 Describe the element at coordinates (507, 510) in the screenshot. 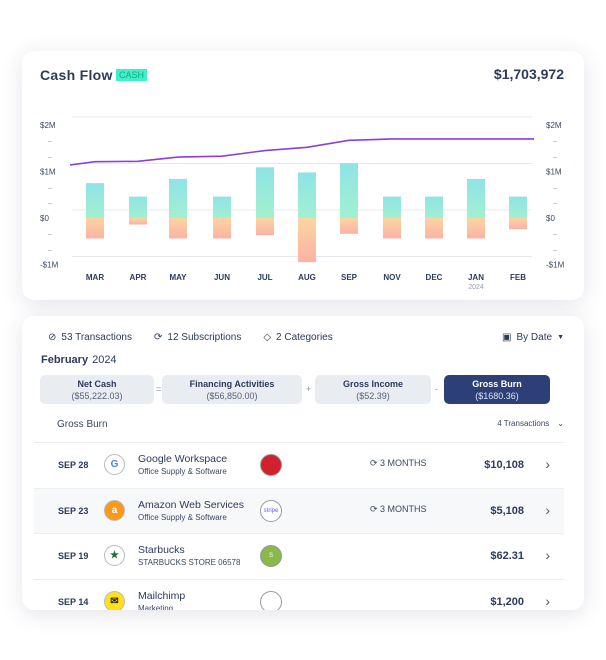

I see `transaction-amount: $5,108` at that location.